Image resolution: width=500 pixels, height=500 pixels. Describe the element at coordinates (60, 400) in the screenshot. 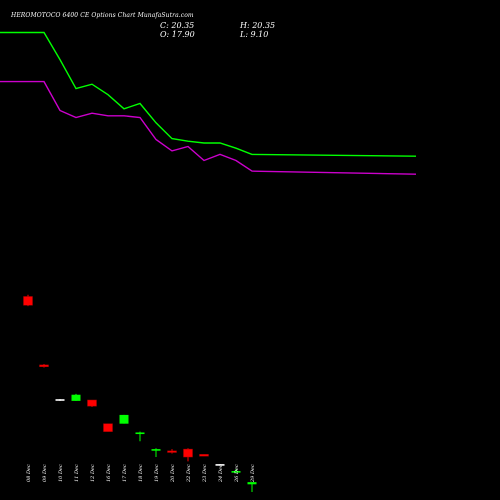

I see `candle-10-dec` at that location.